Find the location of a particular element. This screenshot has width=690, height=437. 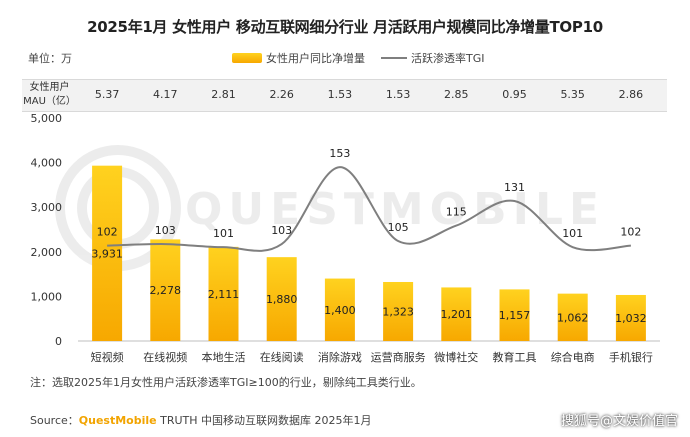

legend-line-swatch is located at coordinates (394, 58).